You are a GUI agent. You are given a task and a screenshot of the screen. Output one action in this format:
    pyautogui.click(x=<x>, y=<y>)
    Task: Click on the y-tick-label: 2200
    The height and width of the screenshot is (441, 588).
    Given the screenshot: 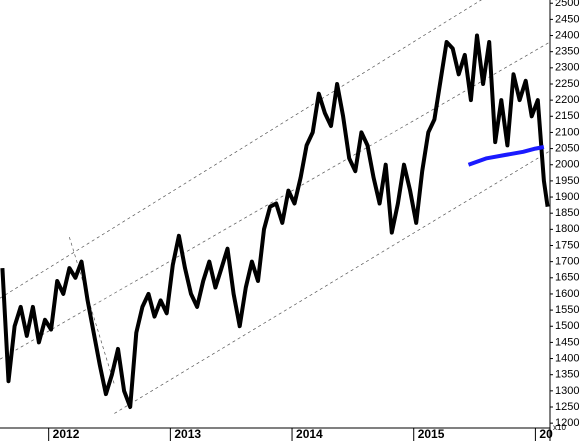 What is the action you would take?
    pyautogui.click(x=567, y=100)
    